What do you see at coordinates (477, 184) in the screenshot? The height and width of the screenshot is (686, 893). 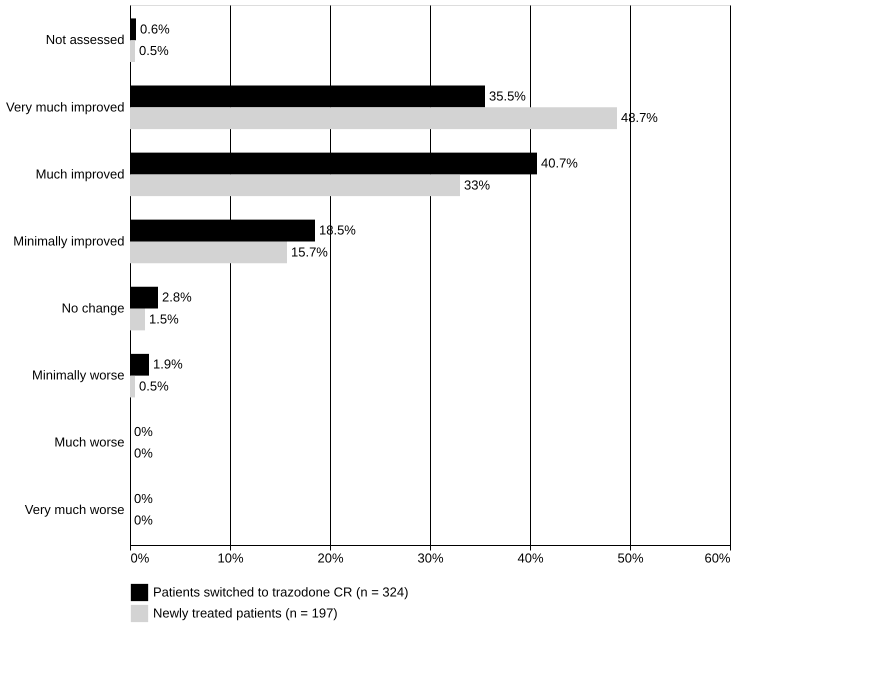 I see `data-label: 33%` at bounding box center [477, 184].